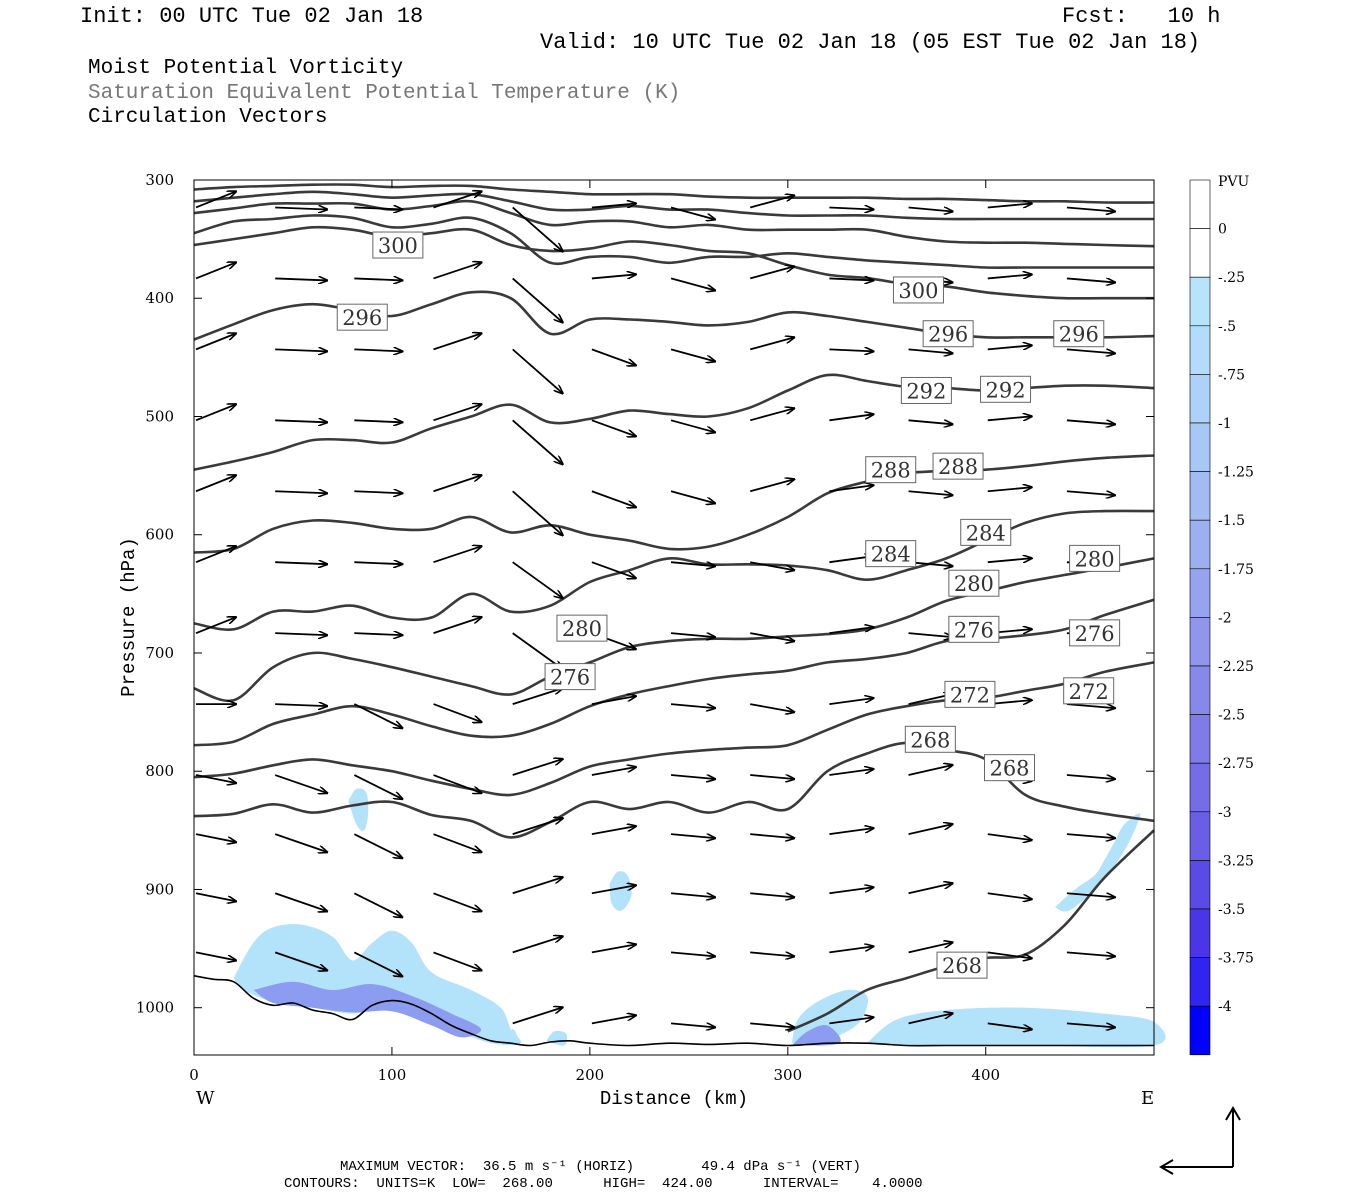 The image size is (1350, 1200). Describe the element at coordinates (1231, 375) in the screenshot. I see `colorbar-label: -.75` at that location.